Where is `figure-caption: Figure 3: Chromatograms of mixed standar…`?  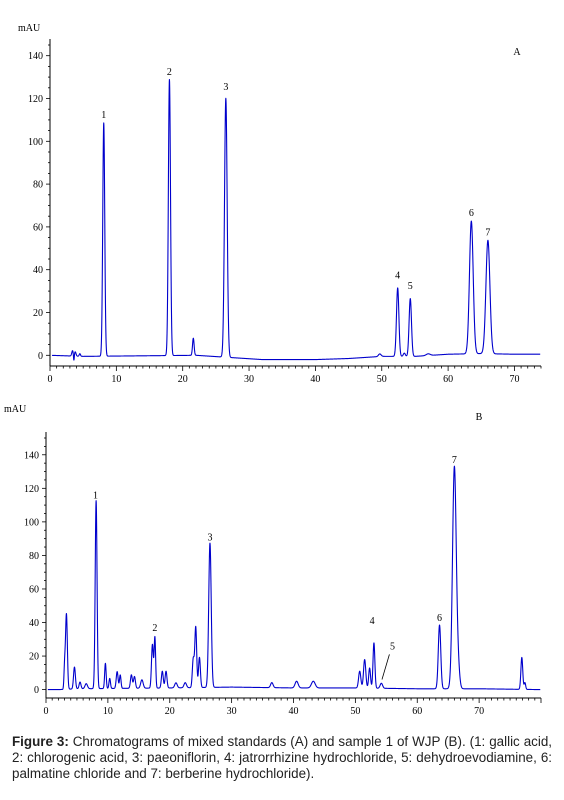
figure-caption: Figure 3: Chromatograms of mixed standar… is located at coordinates (282, 758).